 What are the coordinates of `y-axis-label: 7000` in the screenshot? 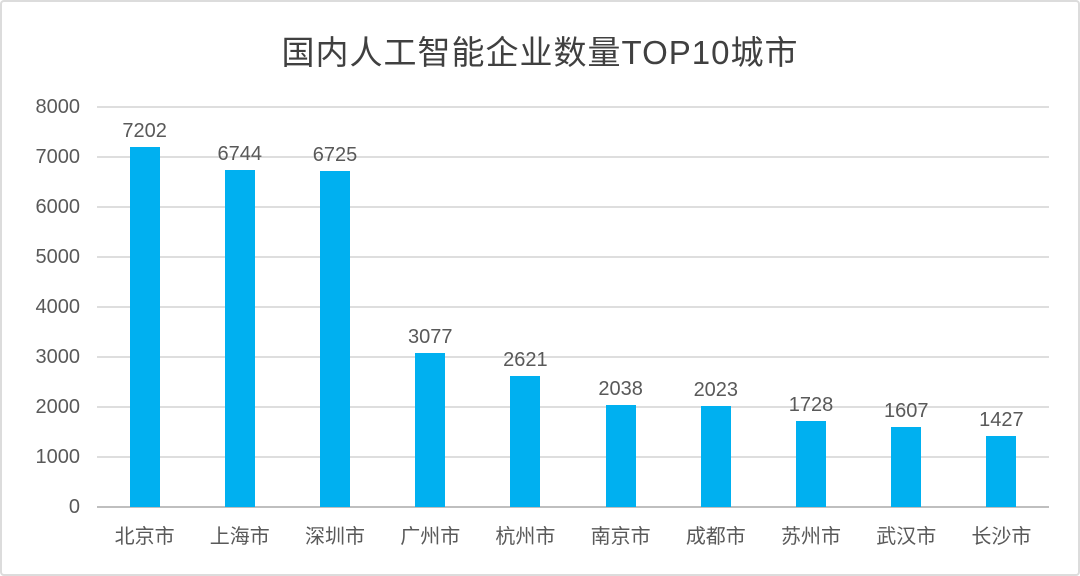 It's located at (58, 157).